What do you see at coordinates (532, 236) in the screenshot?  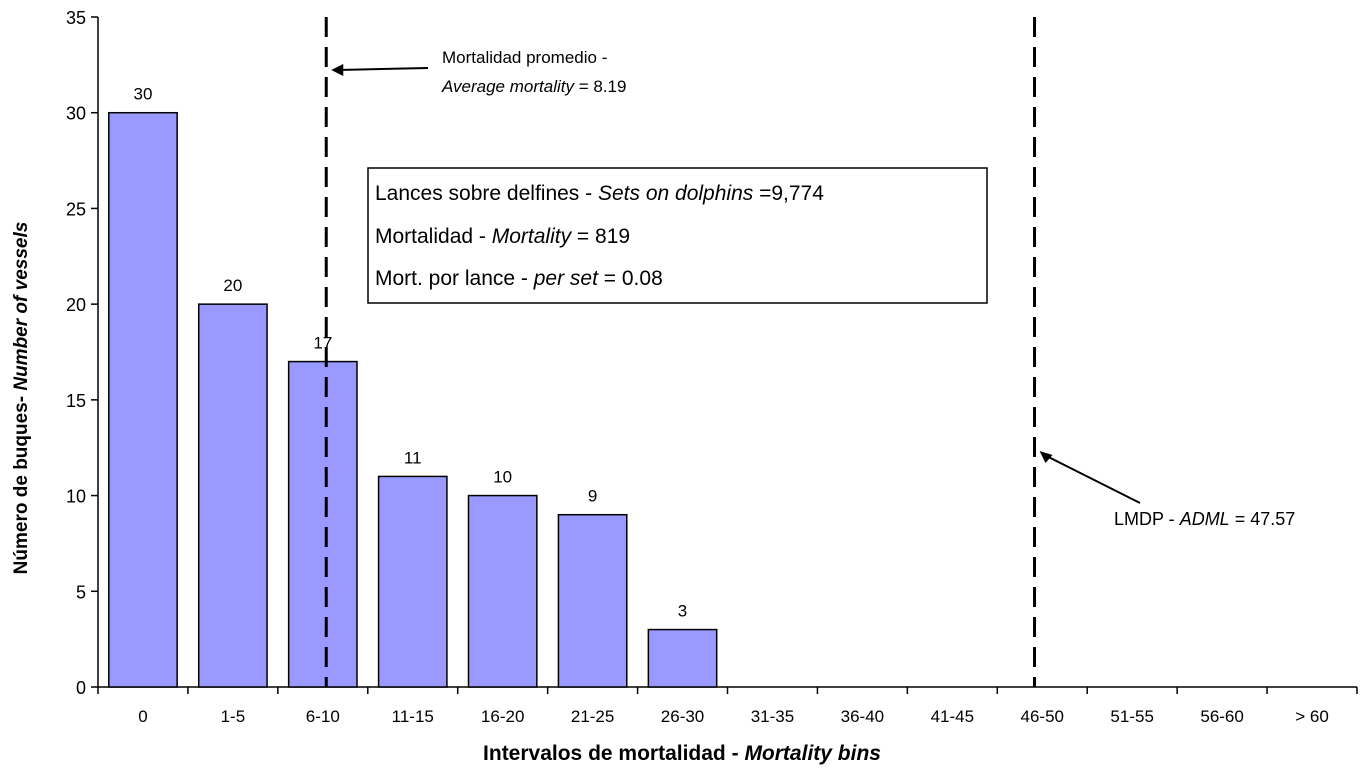 I see `info-mortality-italic: Mortality` at bounding box center [532, 236].